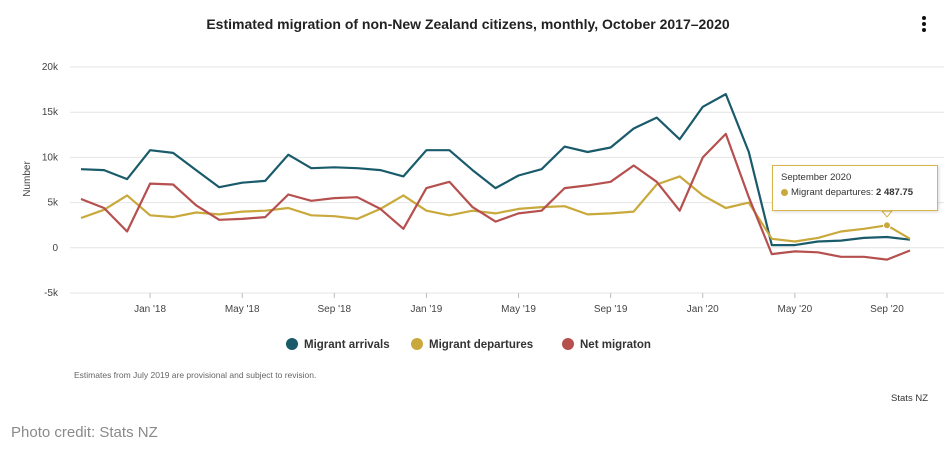 This screenshot has height=454, width=952. I want to click on y-tick-label: 0, so click(55, 248).